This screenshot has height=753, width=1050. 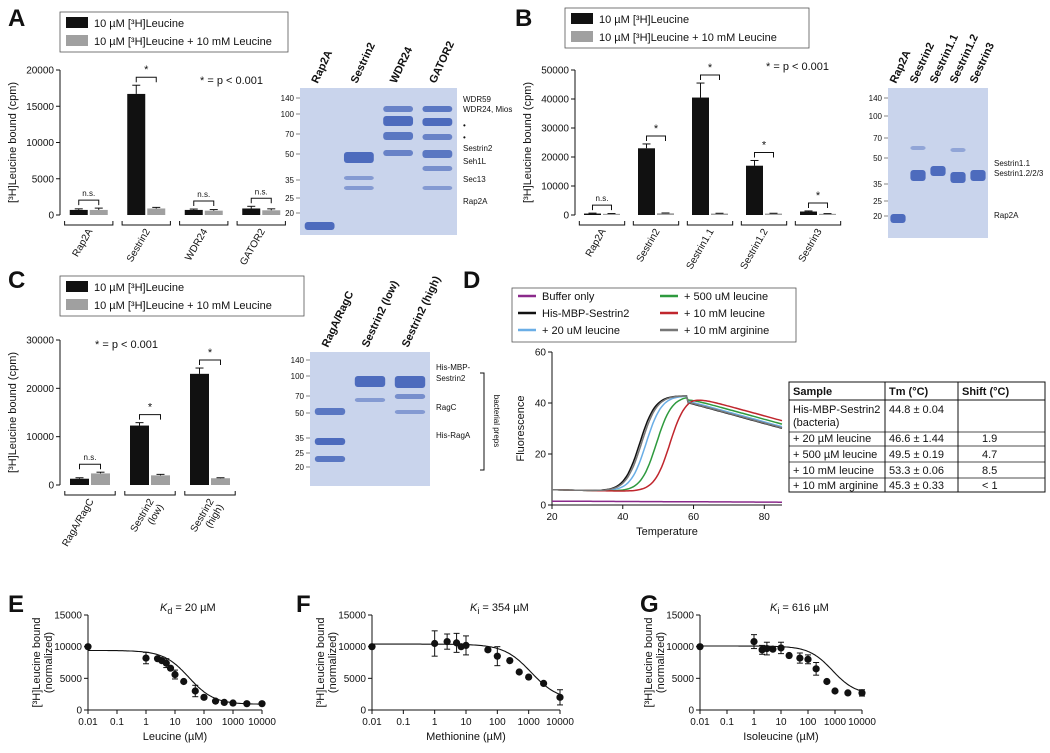 I want to click on gel-lane-label: Rap2A, so click(x=322, y=67).